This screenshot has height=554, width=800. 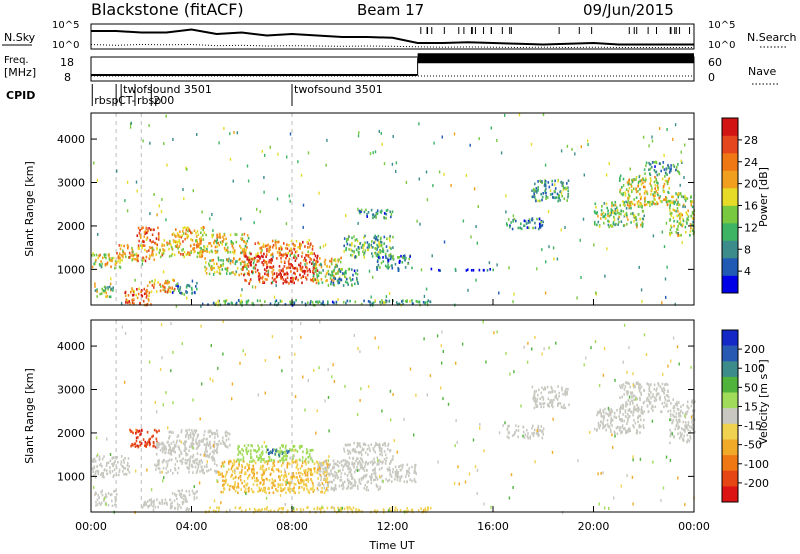 I want to click on sky-search-strip: N.Sky 10^5 10^0 10^5 10^0 N.Search, so click(x=399, y=35).